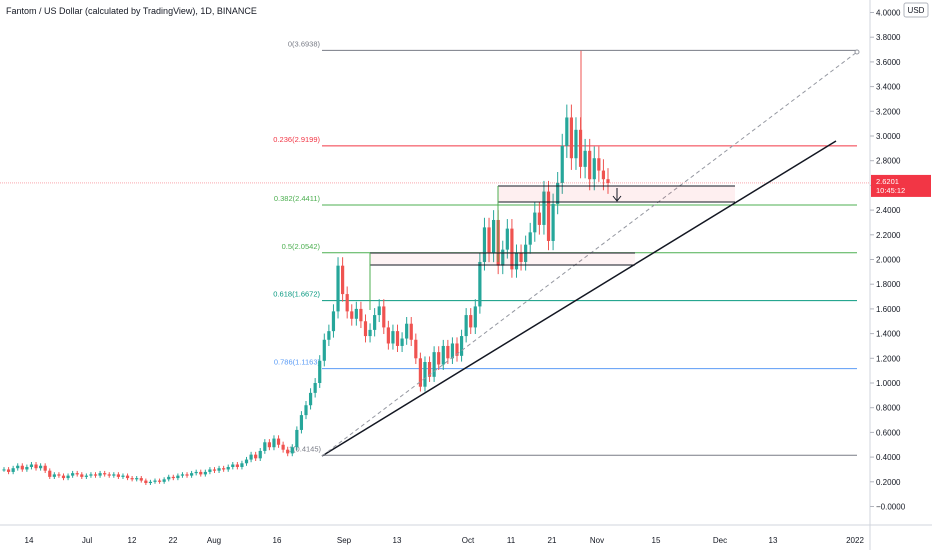  Describe the element at coordinates (888, 358) in the screenshot. I see `price-label: 1.2000` at that location.